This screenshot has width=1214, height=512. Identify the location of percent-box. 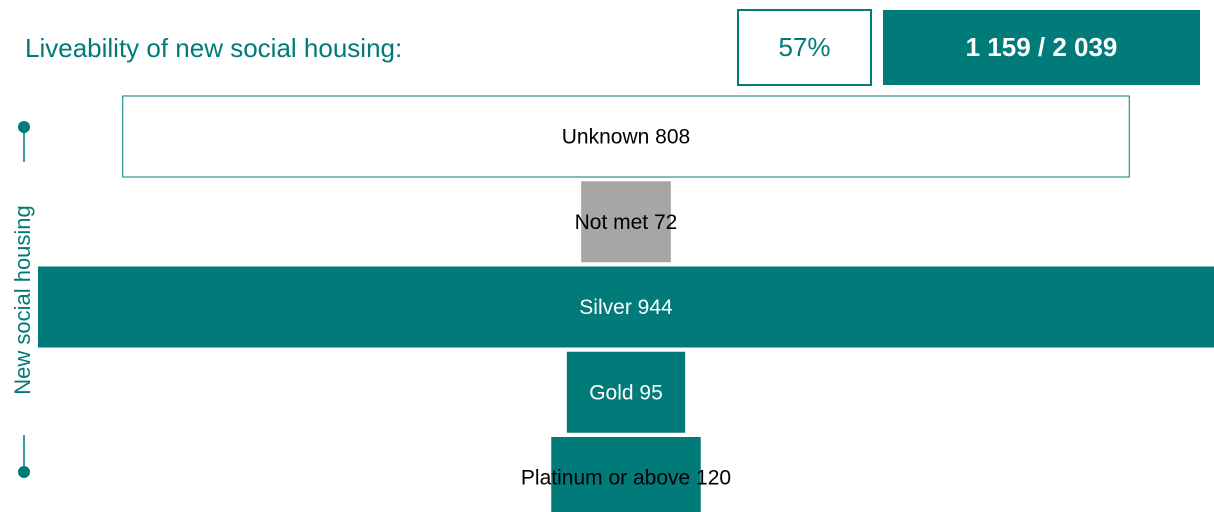
(804, 47).